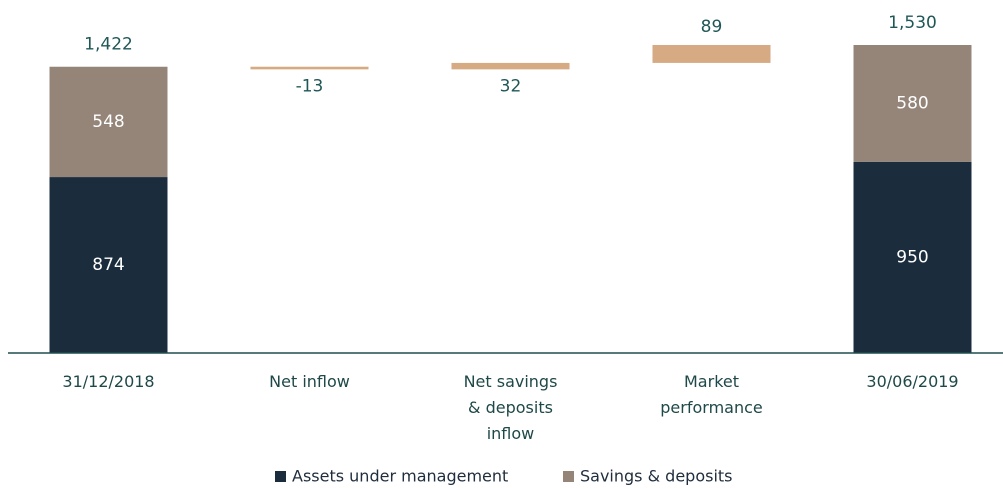 The image size is (1003, 489). Describe the element at coordinates (511, 86) in the screenshot. I see `data-label: 32` at that location.